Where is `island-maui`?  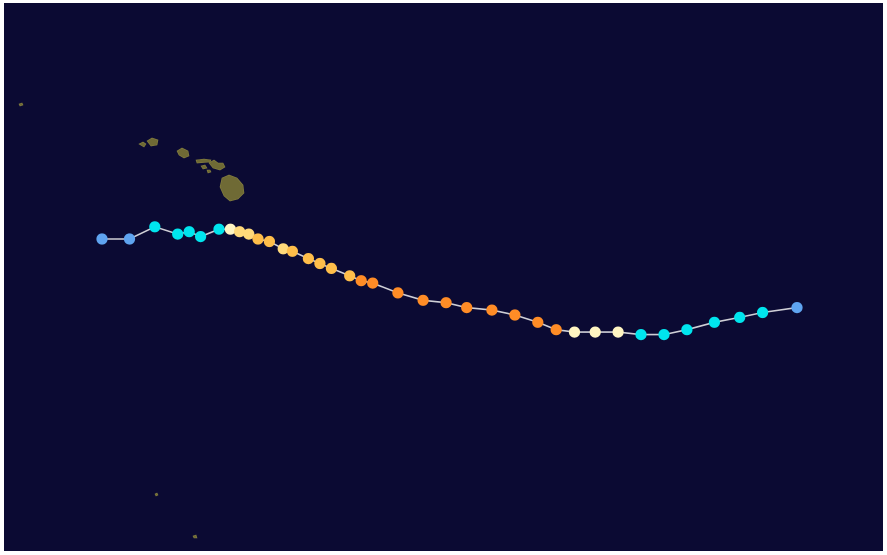 island-maui is located at coordinates (217, 165).